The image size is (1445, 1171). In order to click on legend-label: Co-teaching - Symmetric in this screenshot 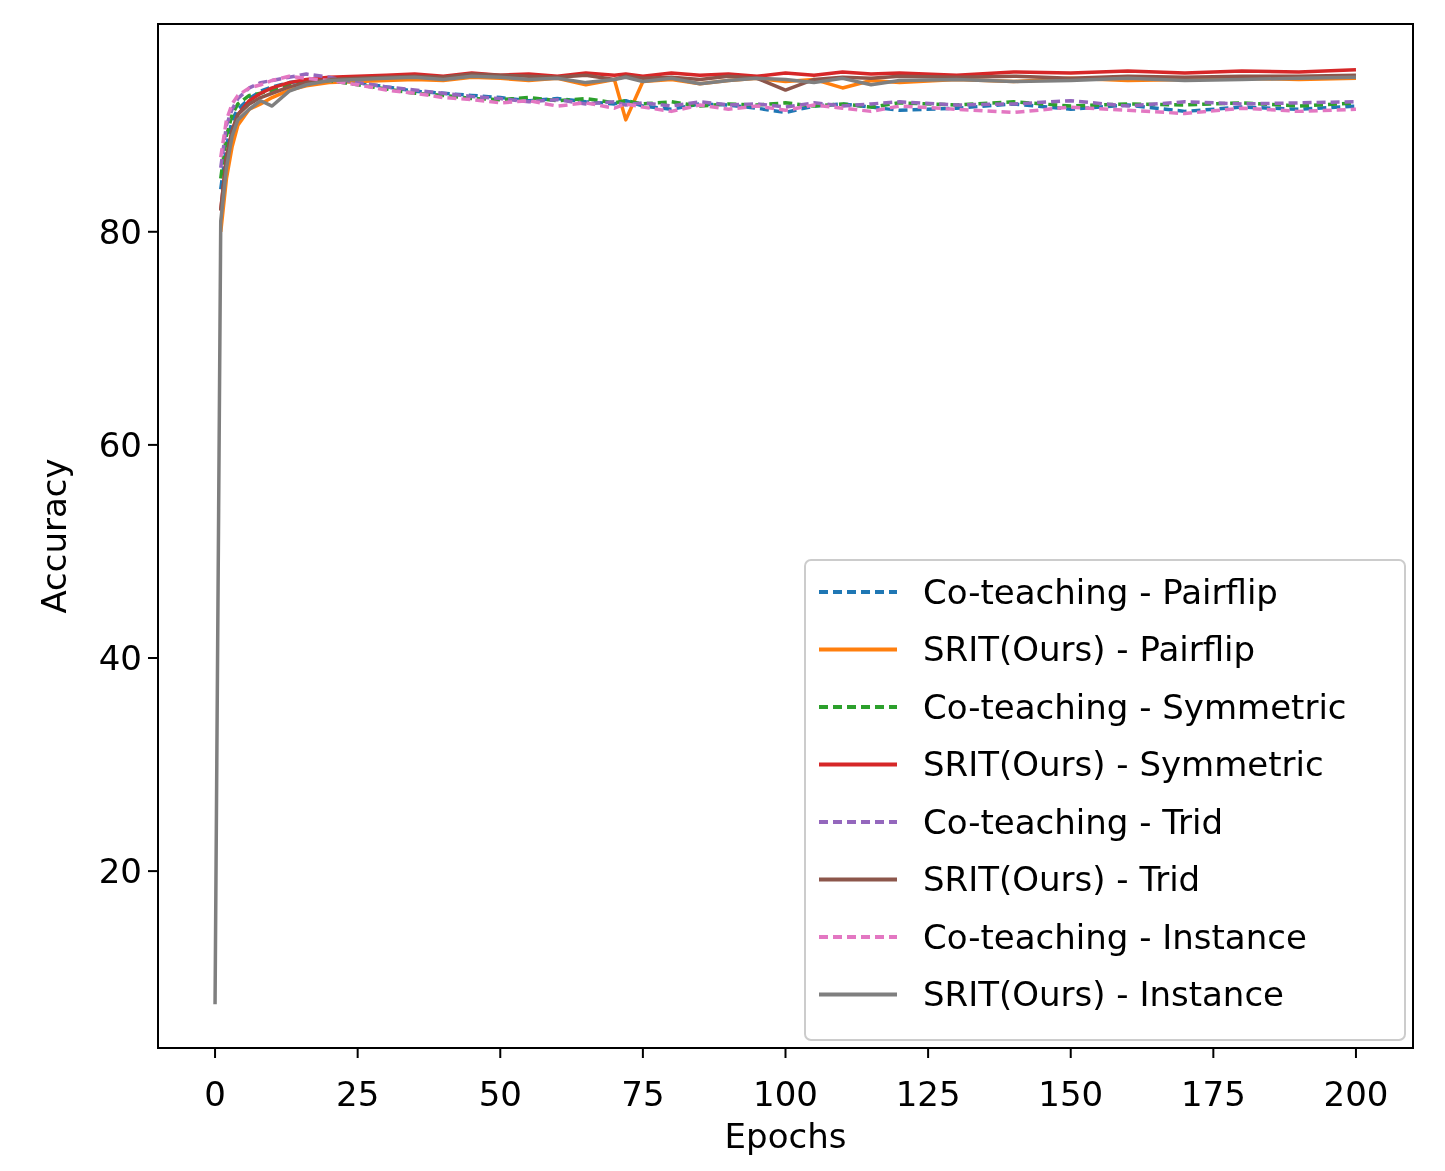, I will do `click(1135, 706)`.